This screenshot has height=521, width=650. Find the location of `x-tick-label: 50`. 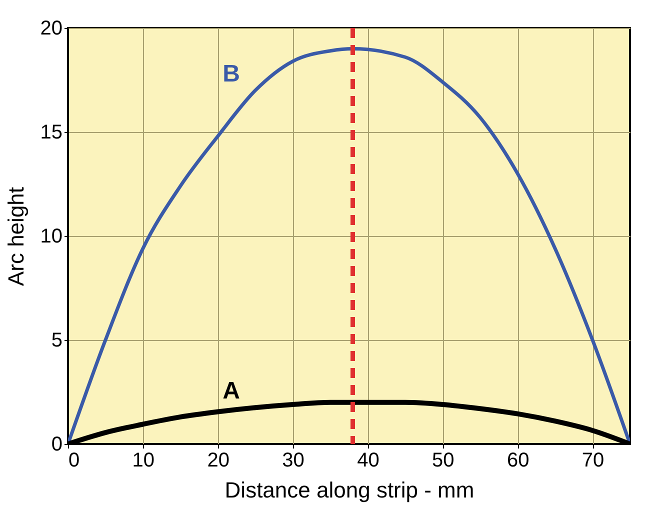

x-tick-label: 50 is located at coordinates (443, 461).